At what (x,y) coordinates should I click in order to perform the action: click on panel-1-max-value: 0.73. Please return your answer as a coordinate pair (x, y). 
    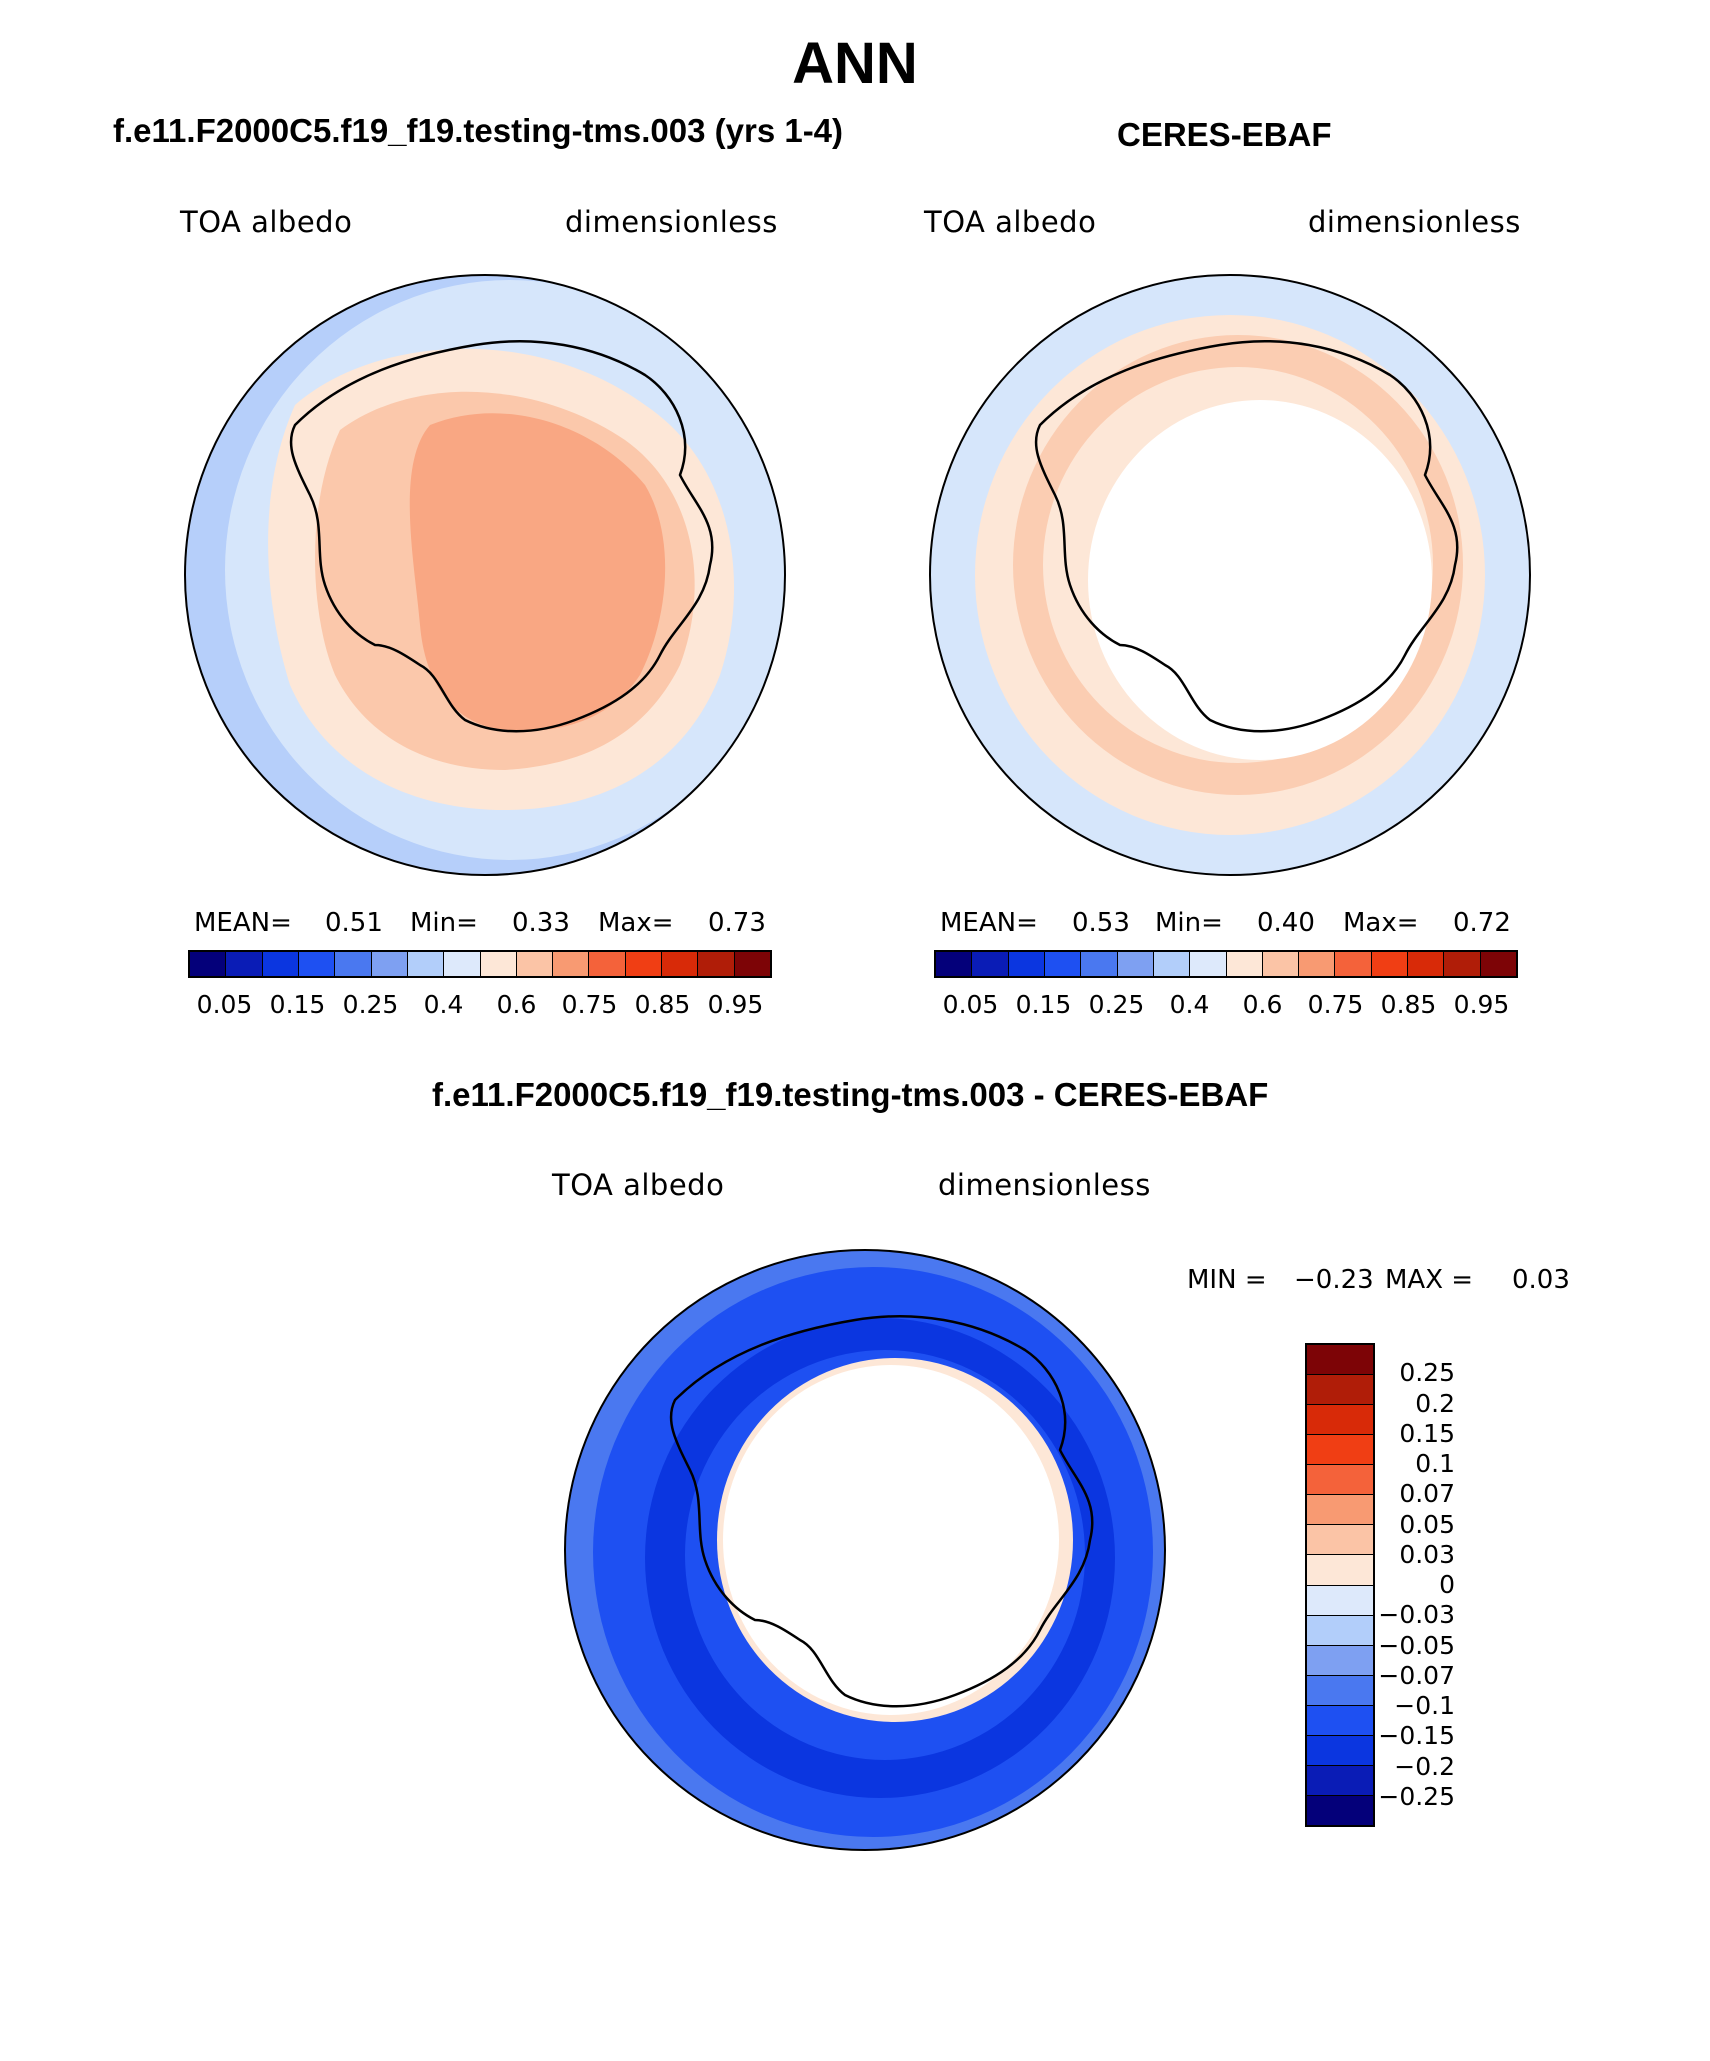
    Looking at the image, I should click on (737, 923).